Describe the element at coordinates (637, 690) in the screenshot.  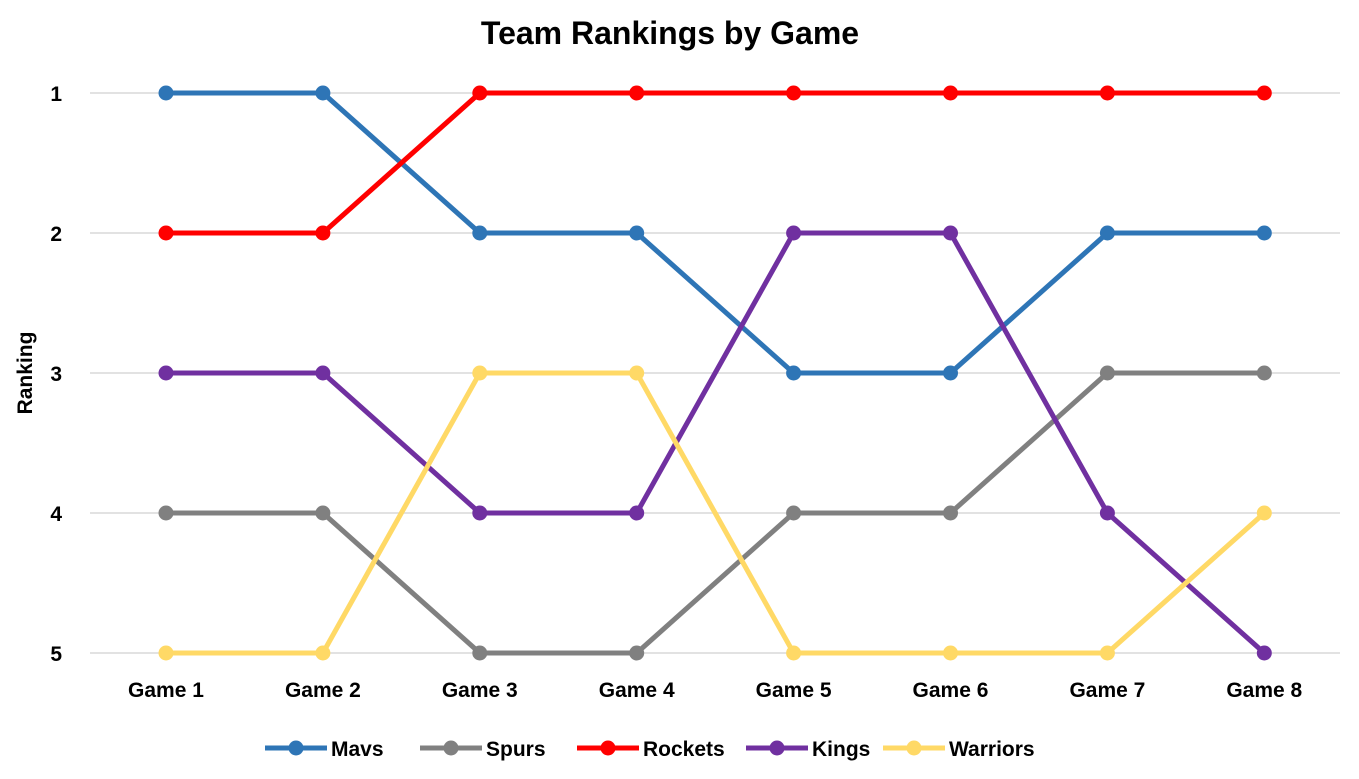
I see `x-tick-label: Game 4` at that location.